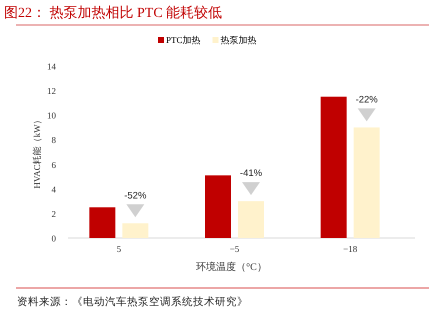 The width and height of the screenshot is (429, 327). I want to click on y-tick-label: 10, so click(51, 115).